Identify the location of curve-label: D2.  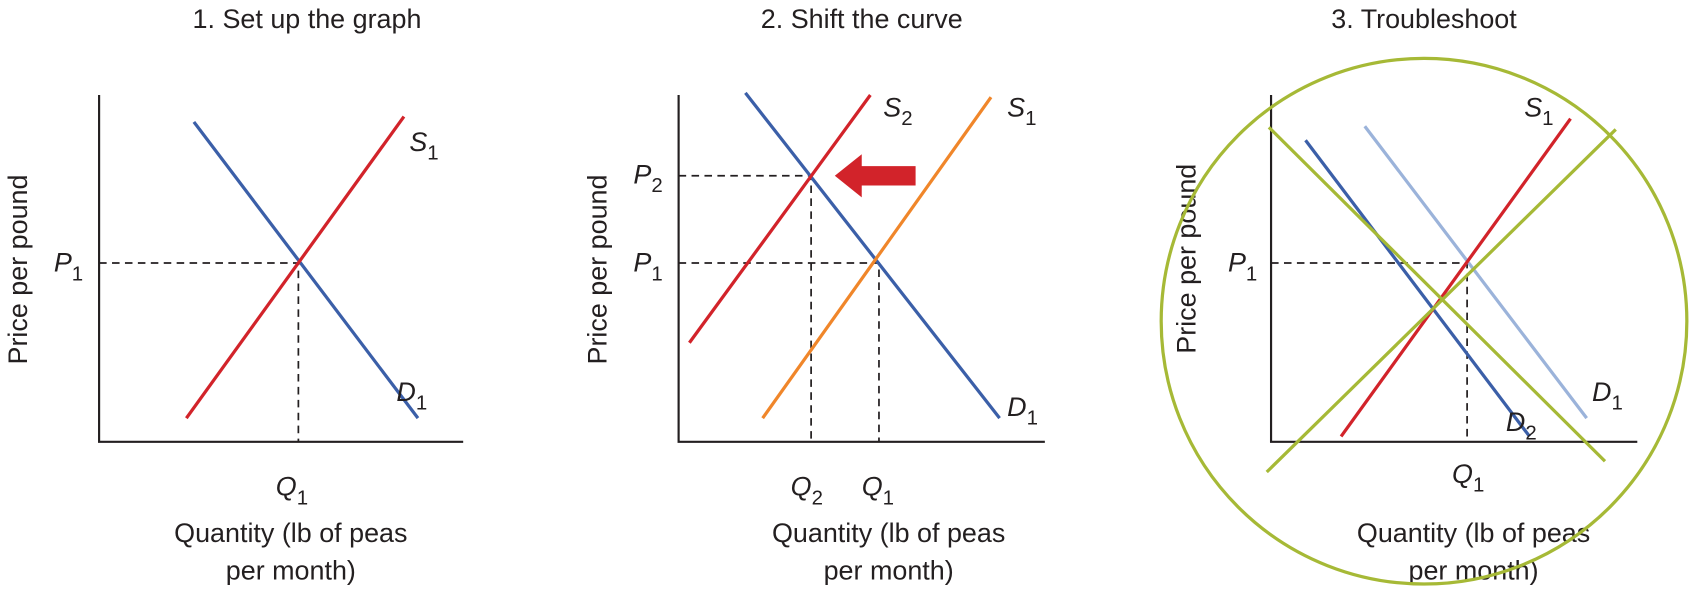
(1521, 426).